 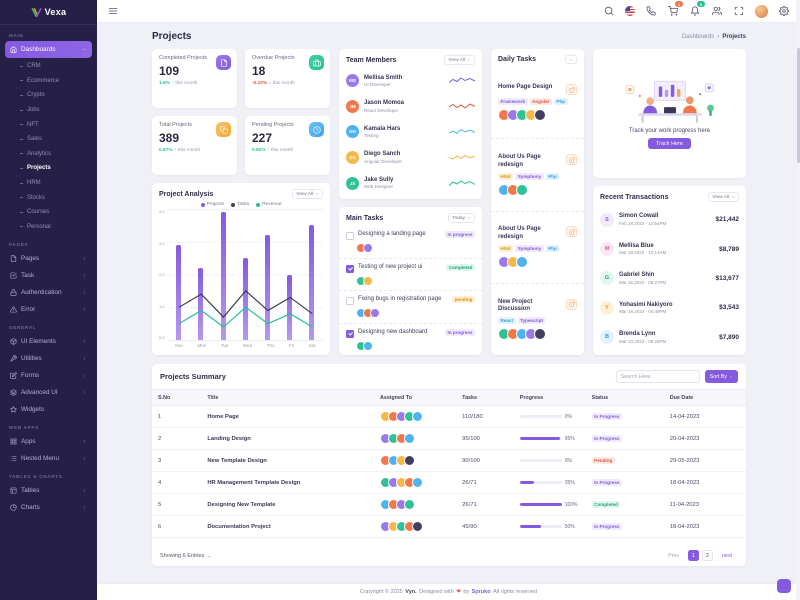 I want to click on footer-brand-link: Spruko, so click(x=481, y=592).